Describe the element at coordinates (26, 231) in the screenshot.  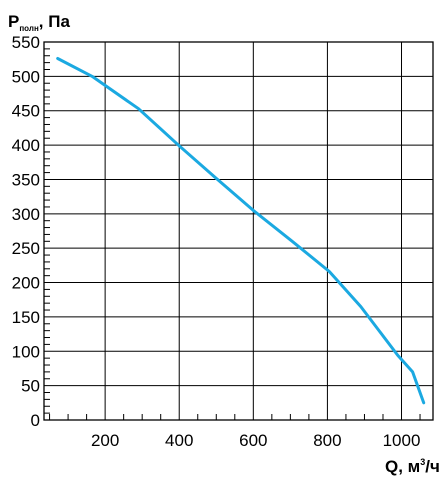
I see `y-tick-labels: 0 50 100 150 200 250 300 350 400 450 500 550` at that location.